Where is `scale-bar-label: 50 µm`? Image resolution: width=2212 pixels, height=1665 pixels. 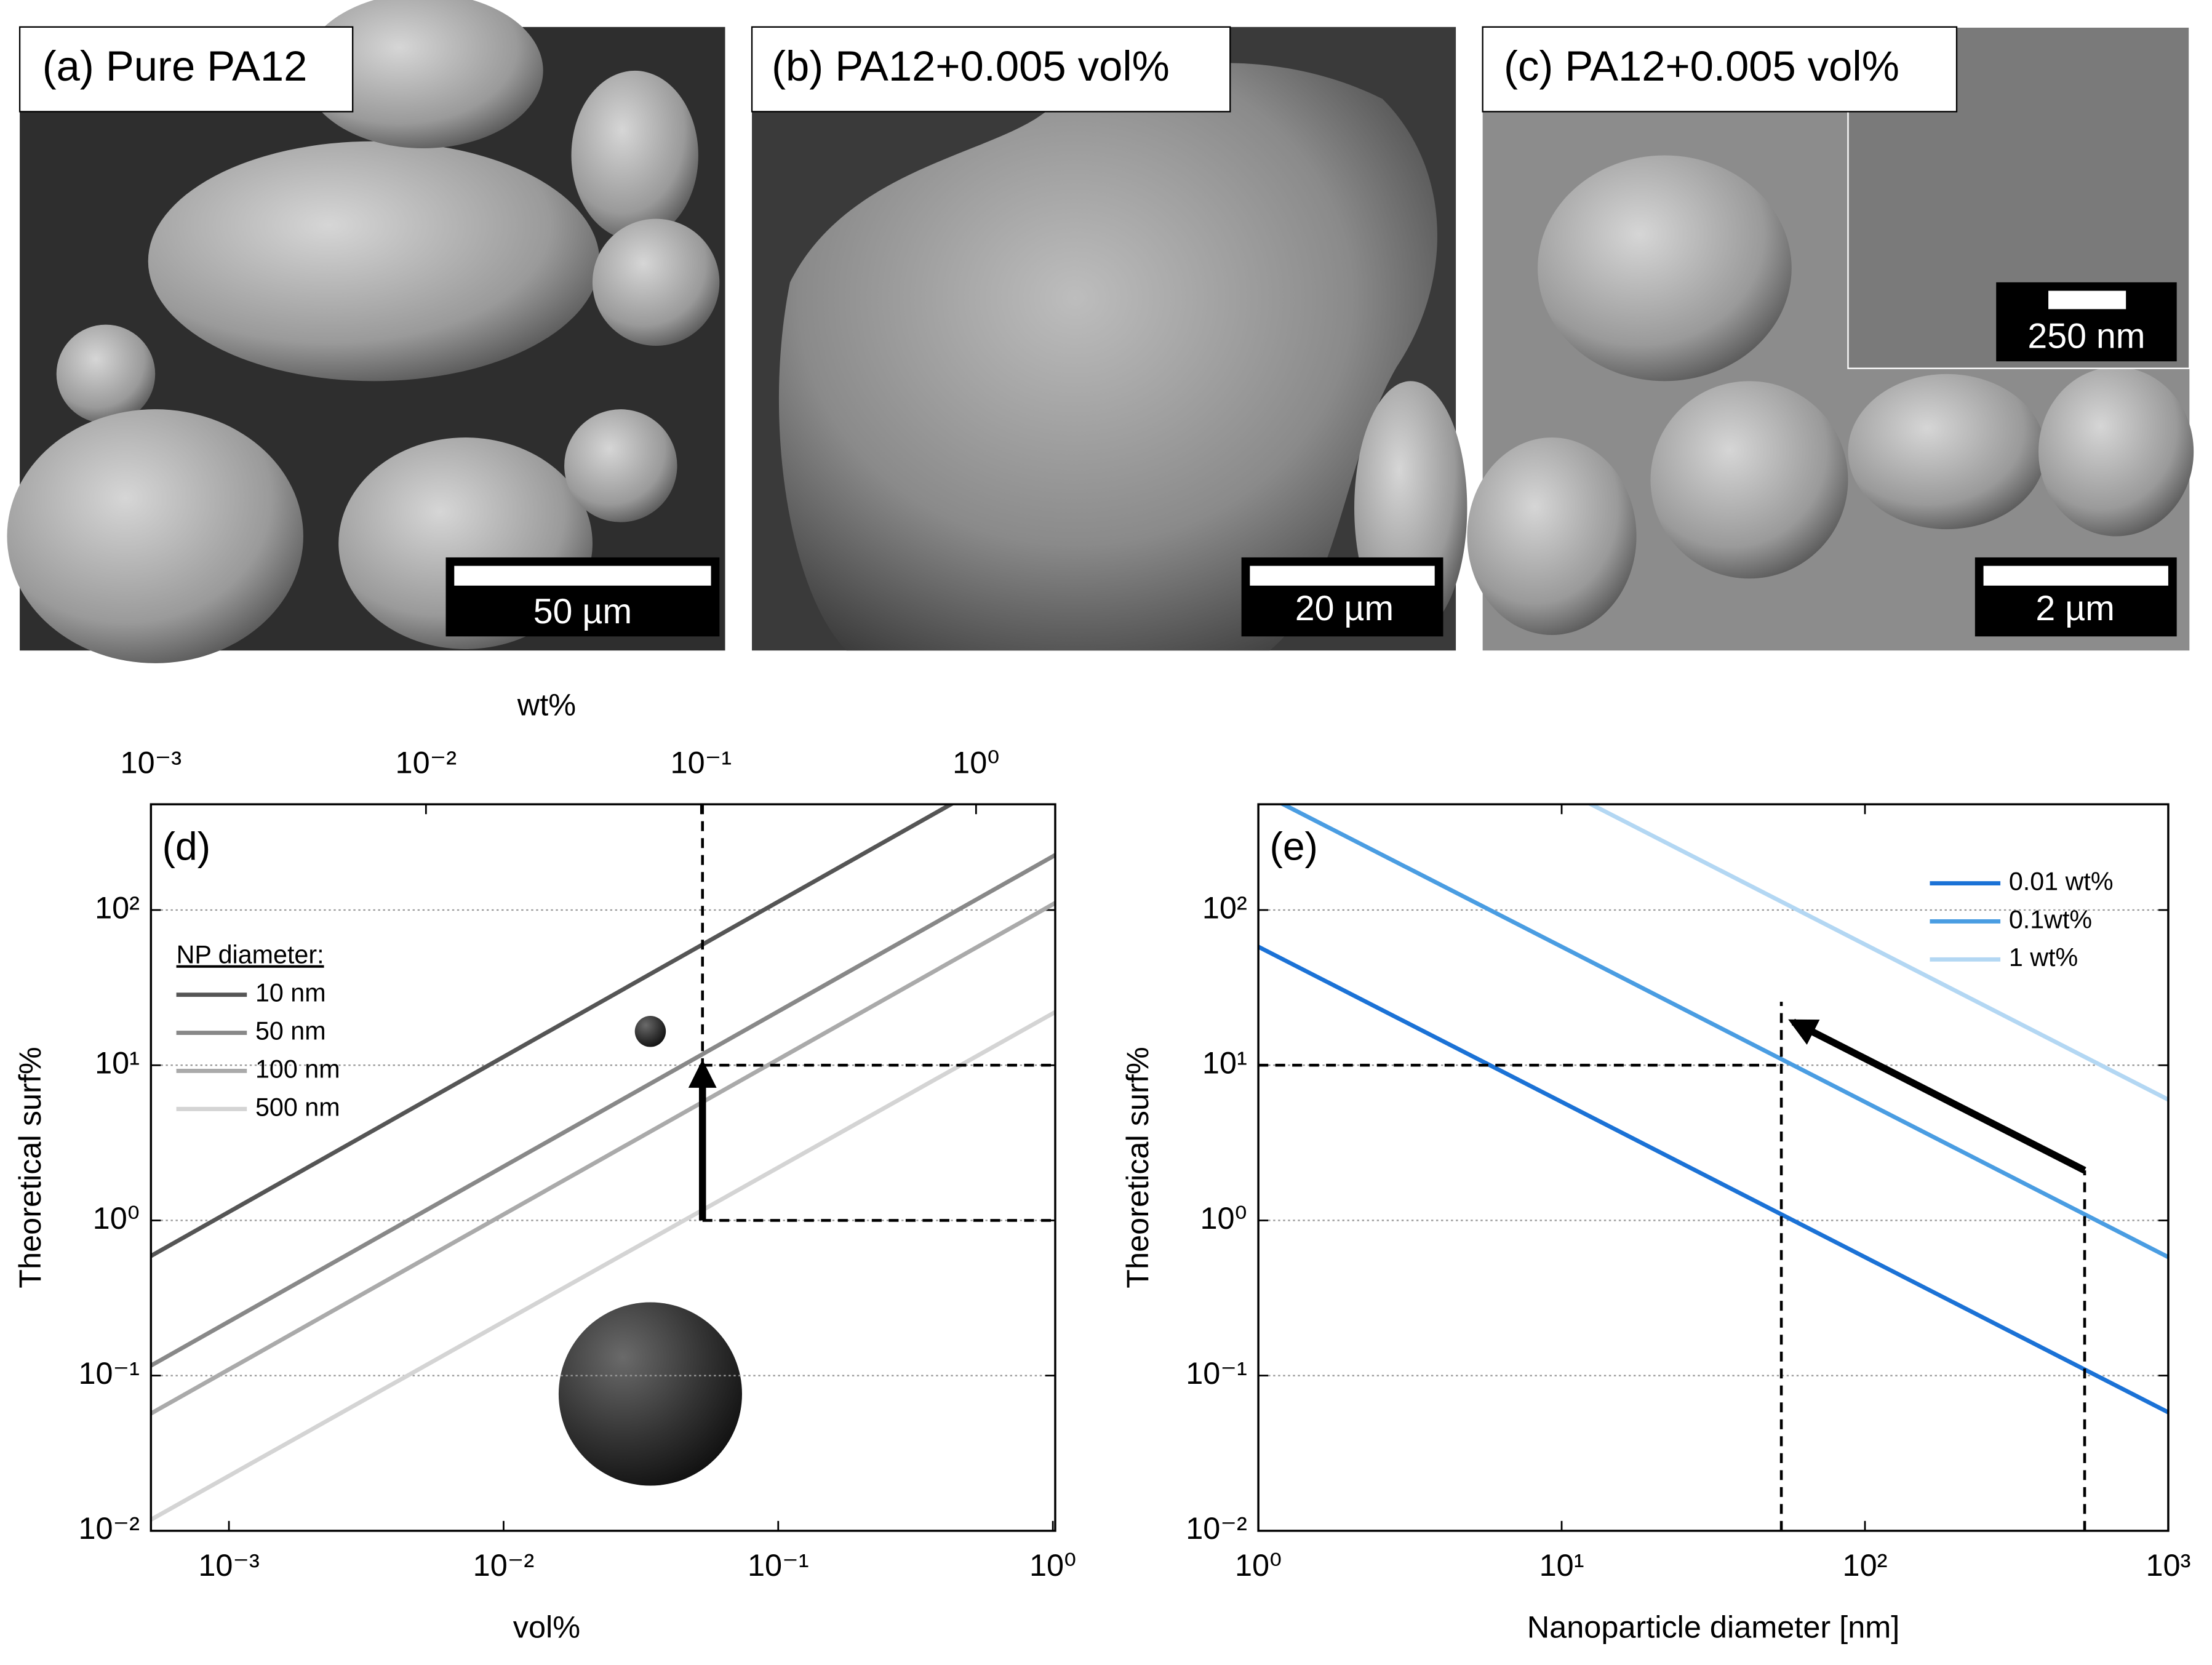 scale-bar-label: 50 µm is located at coordinates (582, 612).